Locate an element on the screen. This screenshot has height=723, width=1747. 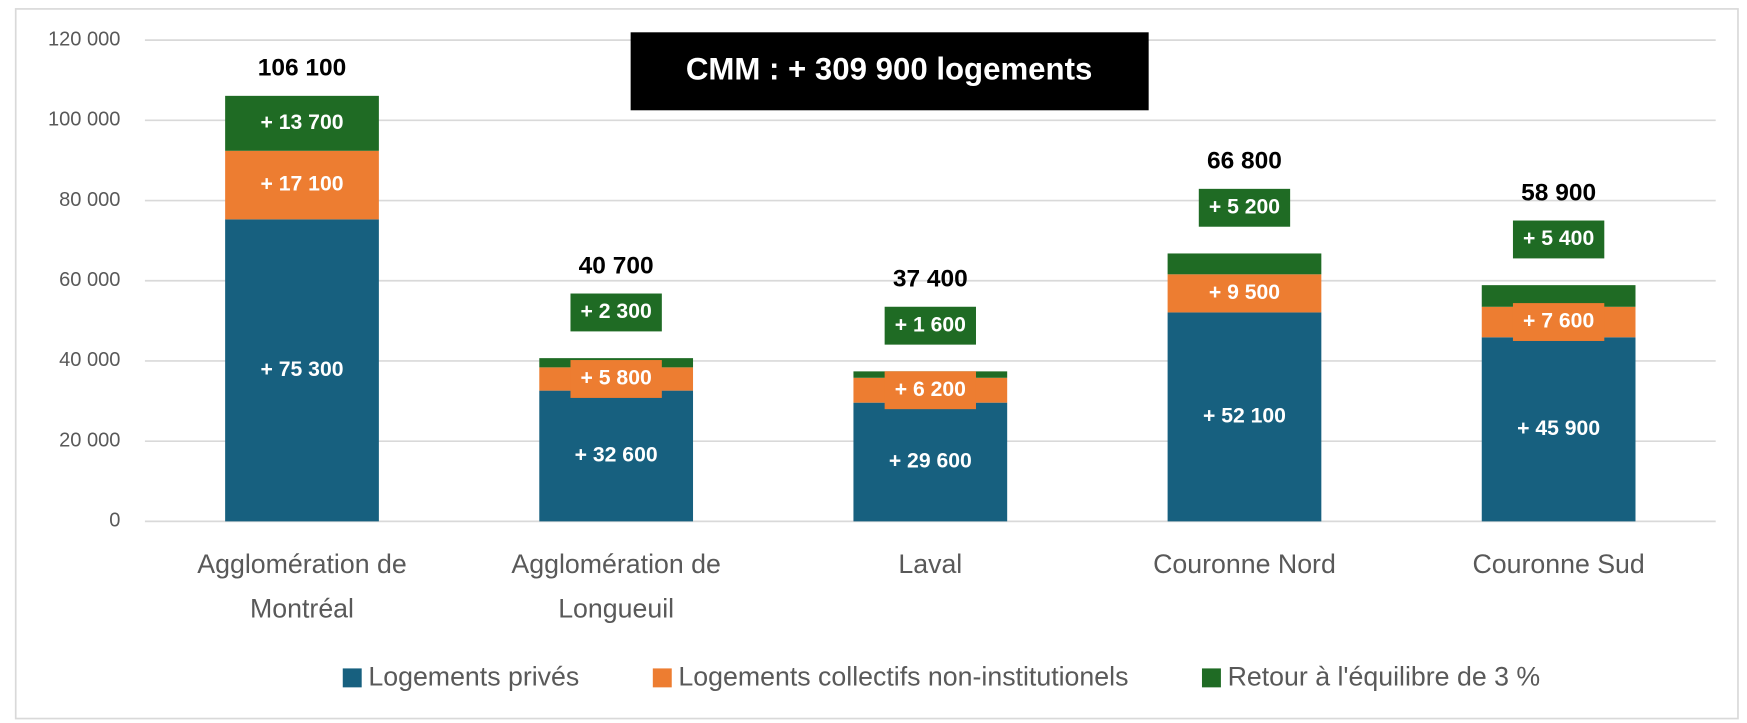
value-label: + 13 700 is located at coordinates (302, 122).